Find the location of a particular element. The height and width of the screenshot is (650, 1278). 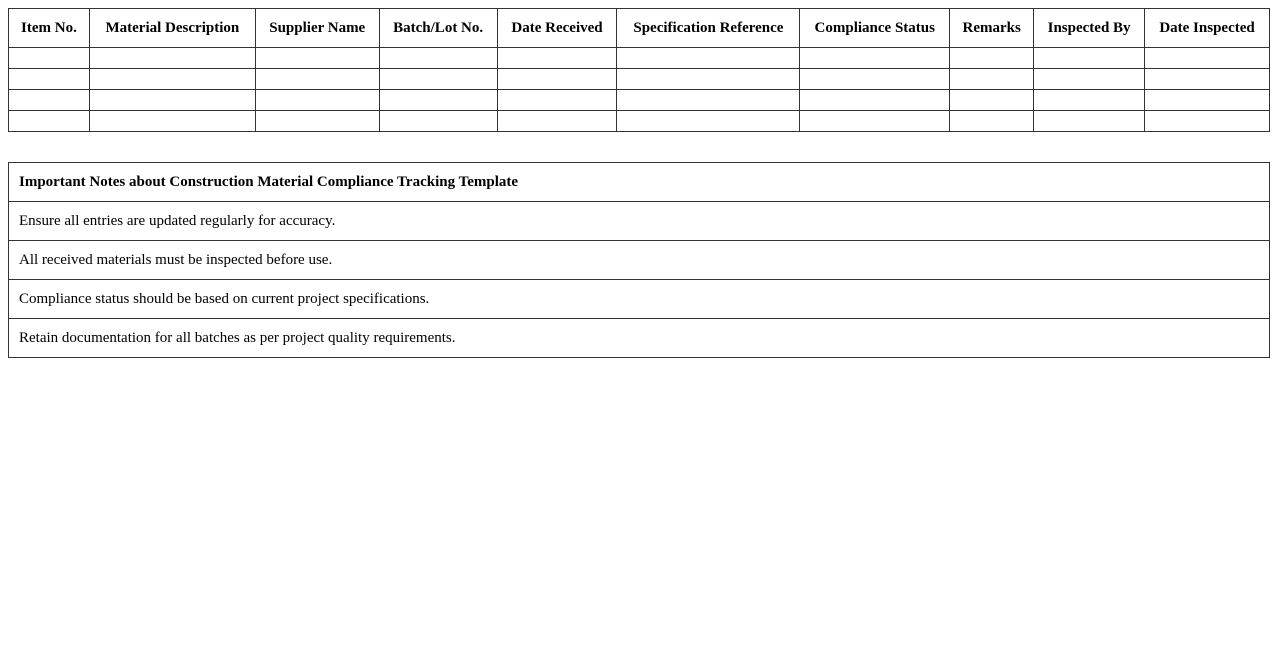

header-batch-lot-no: Batch/Lot No. is located at coordinates (438, 28).